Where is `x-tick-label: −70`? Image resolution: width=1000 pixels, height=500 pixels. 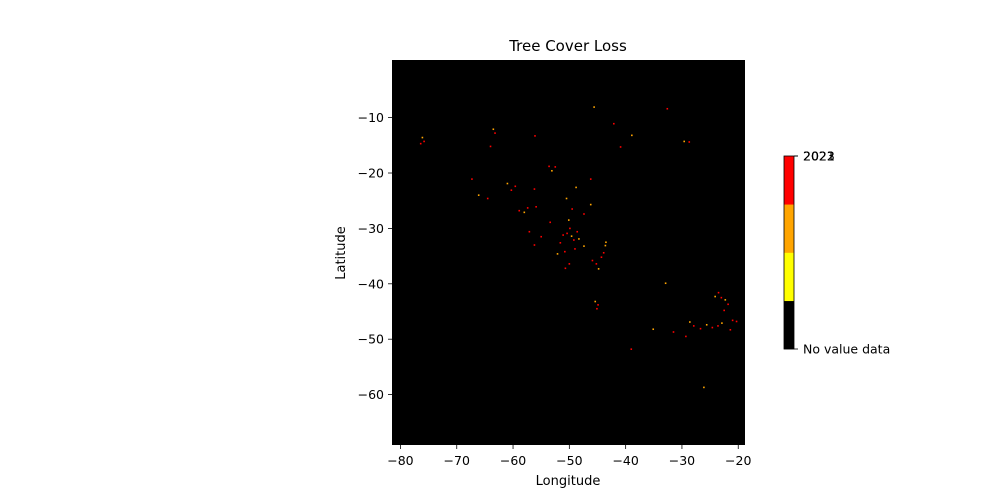
x-tick-label: −70 is located at coordinates (457, 460).